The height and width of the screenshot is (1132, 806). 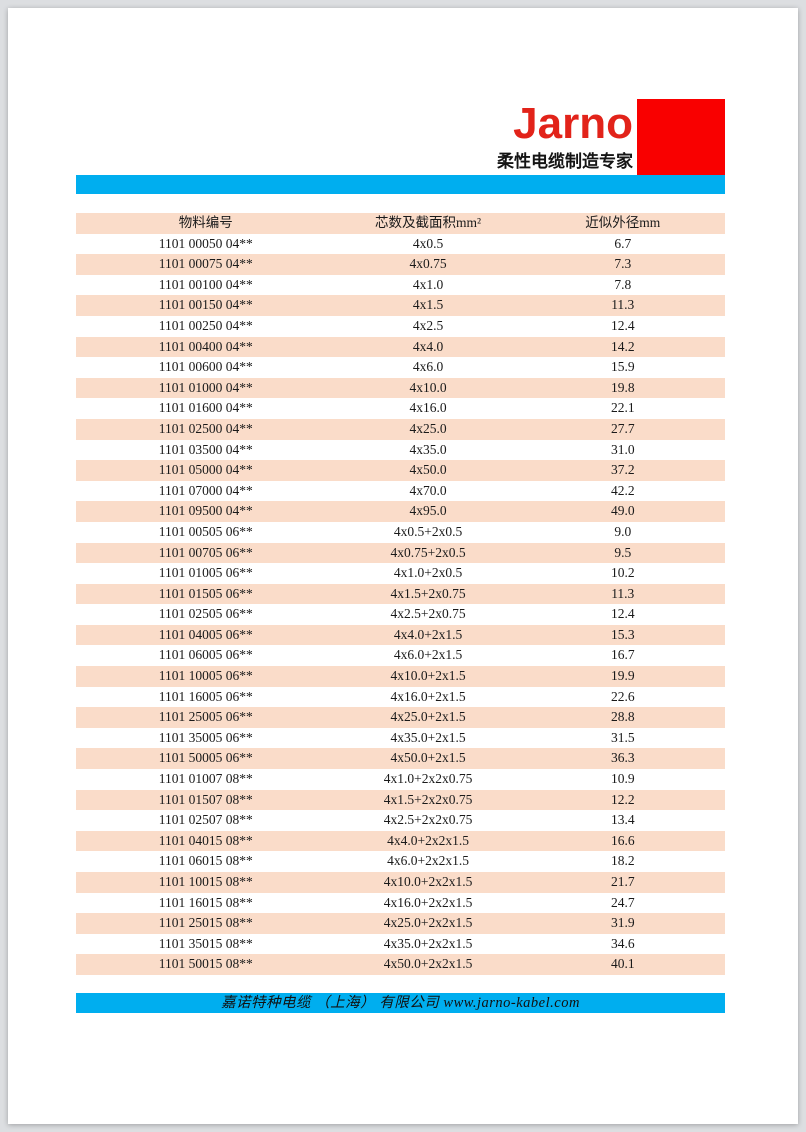 What do you see at coordinates (428, 552) in the screenshot?
I see `cell-core-size: 4x0.75+2x0.5` at bounding box center [428, 552].